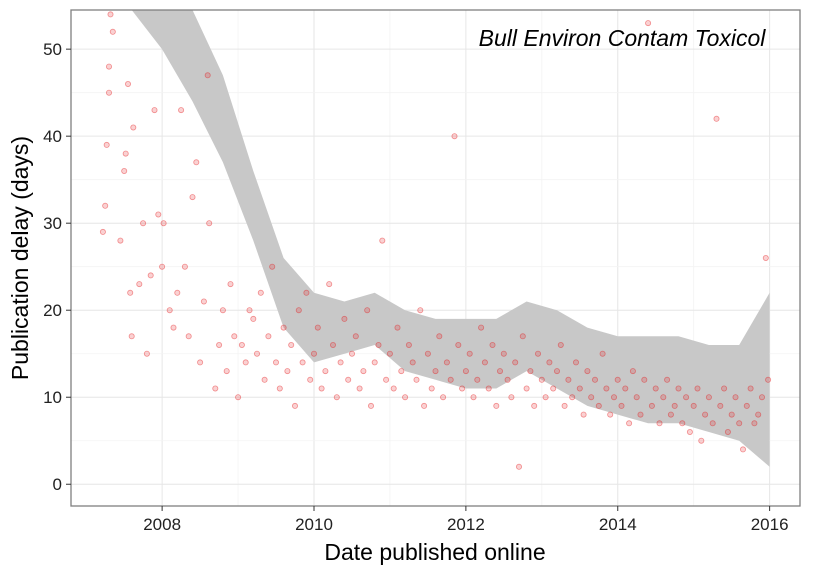 This screenshot has width=825, height=570. What do you see at coordinates (466, 524) in the screenshot?
I see `x-tick-label: 2012` at bounding box center [466, 524].